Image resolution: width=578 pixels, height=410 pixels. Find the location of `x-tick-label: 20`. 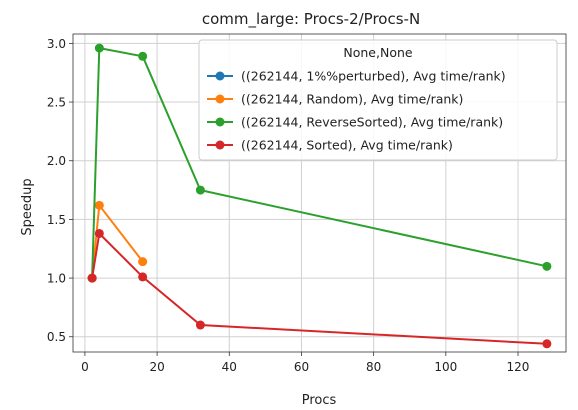

x-tick-label: 20 is located at coordinates (156, 367).